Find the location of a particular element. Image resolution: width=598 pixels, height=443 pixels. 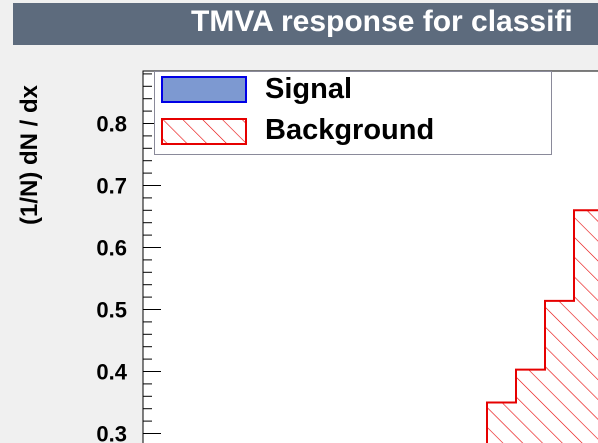

y-axis: 0.3 0.4 0.5 0.6 0.7 0.8 is located at coordinates (128, 257).